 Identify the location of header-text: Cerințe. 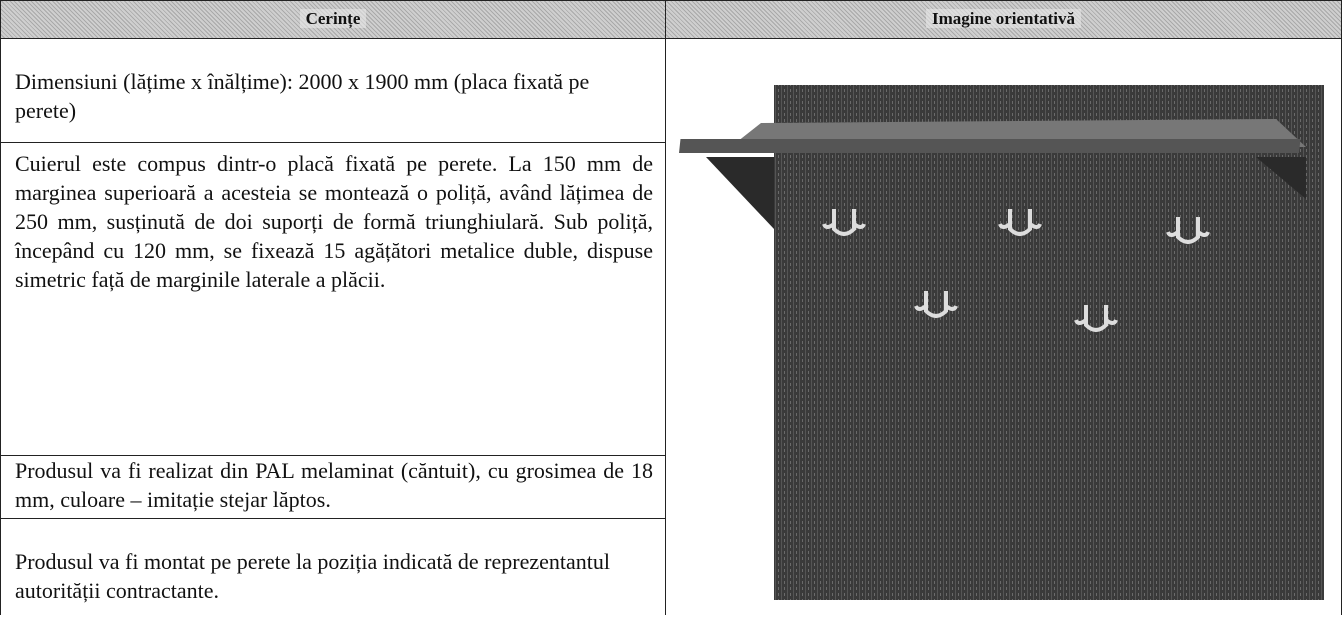
(333, 18).